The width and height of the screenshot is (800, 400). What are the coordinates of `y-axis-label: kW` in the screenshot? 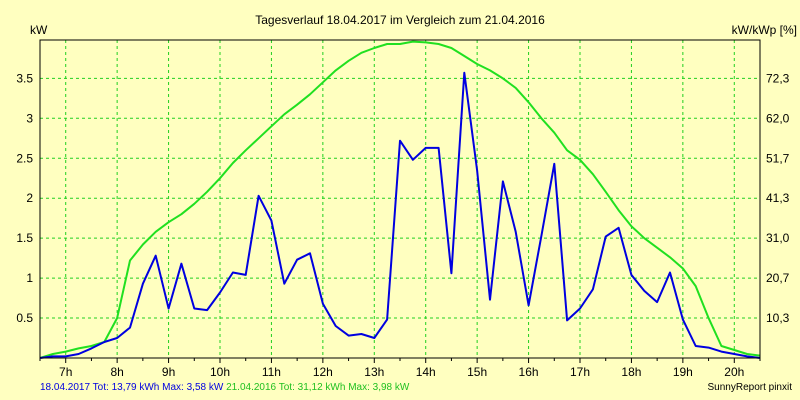 It's located at (39, 30).